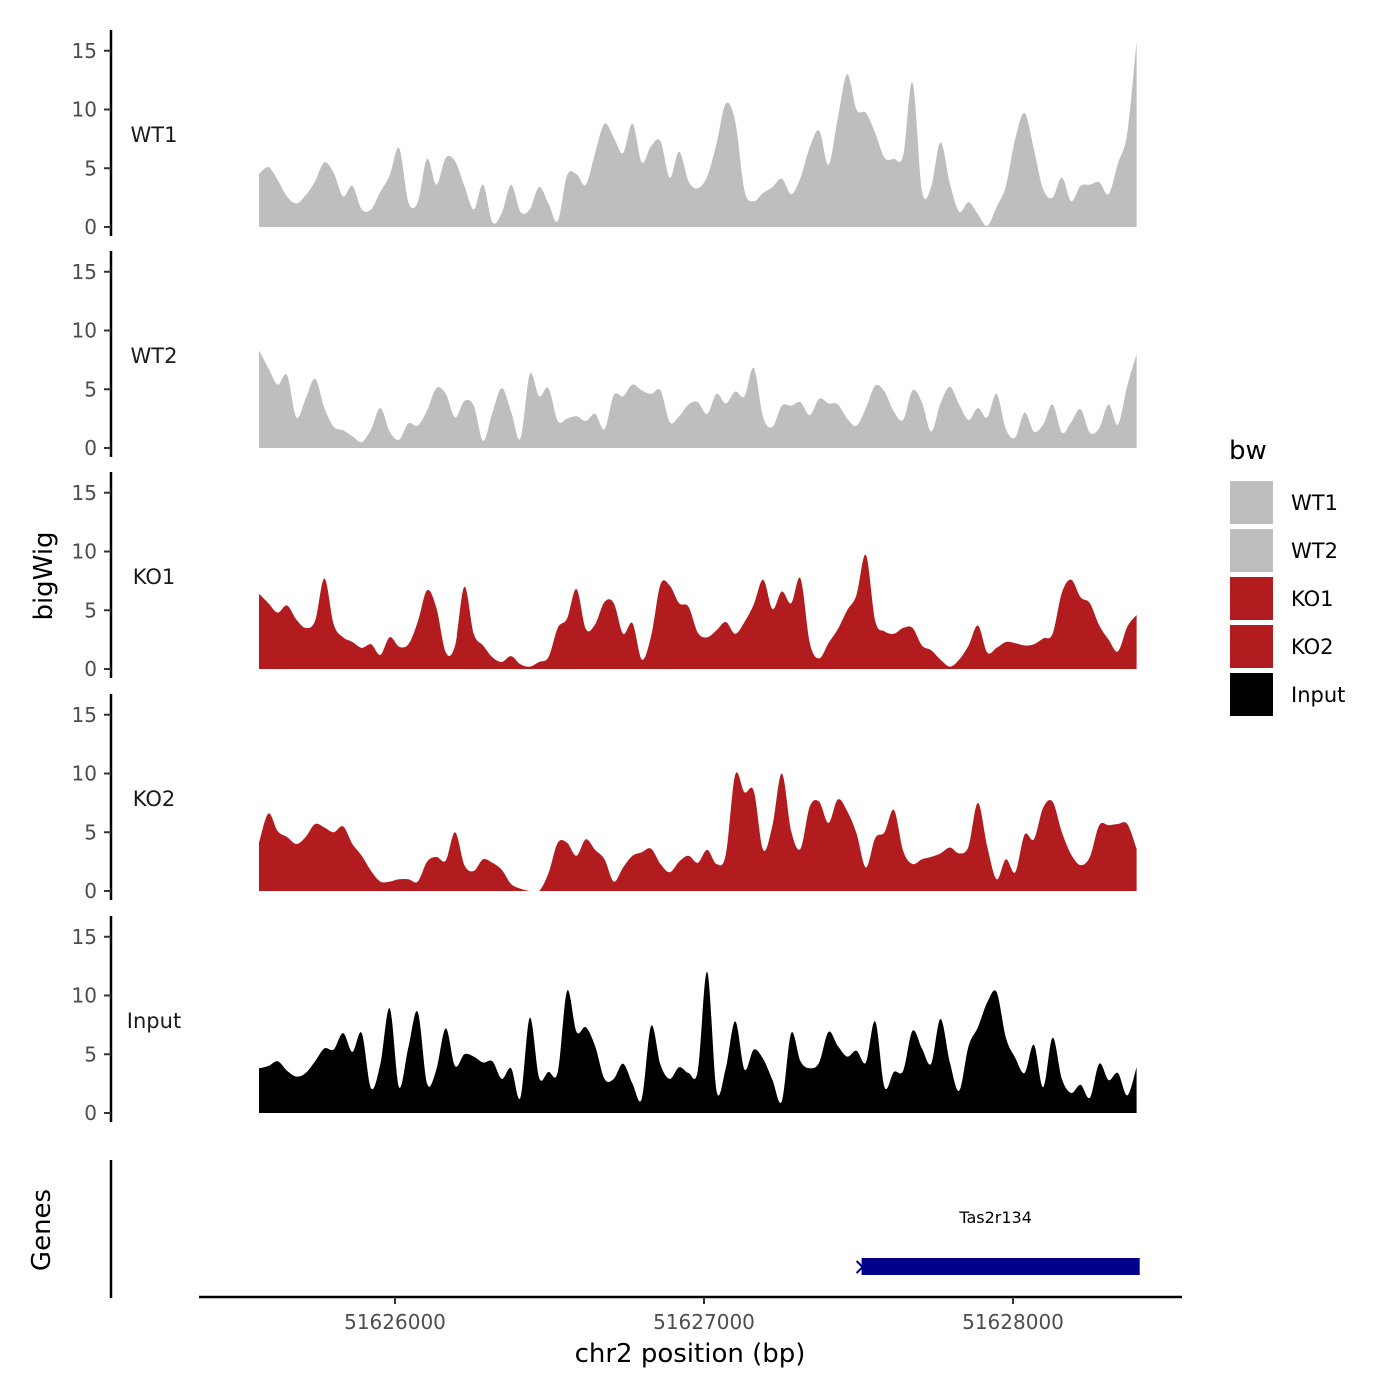  What do you see at coordinates (995, 1217) in the screenshot?
I see `gene-label: Tas2r134` at bounding box center [995, 1217].